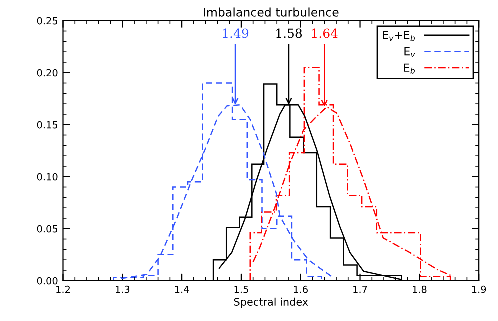  I want to click on y-tick-label: 0.20, so click(47, 73).